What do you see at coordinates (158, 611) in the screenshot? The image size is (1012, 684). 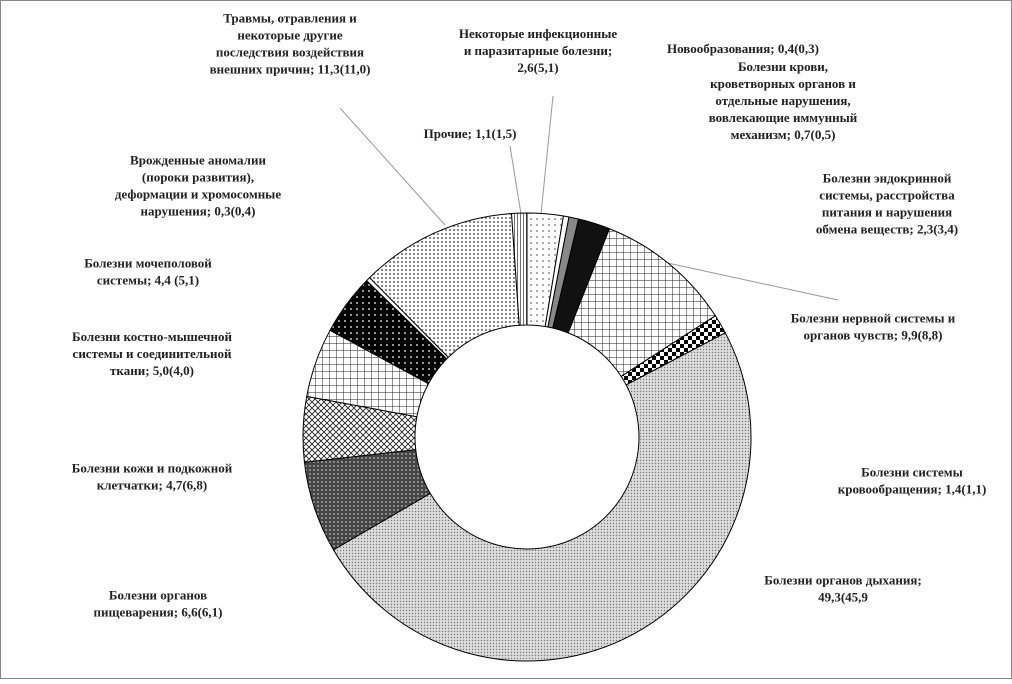 I see `slice-label: пищеварения; 6,6(6,1)` at bounding box center [158, 611].